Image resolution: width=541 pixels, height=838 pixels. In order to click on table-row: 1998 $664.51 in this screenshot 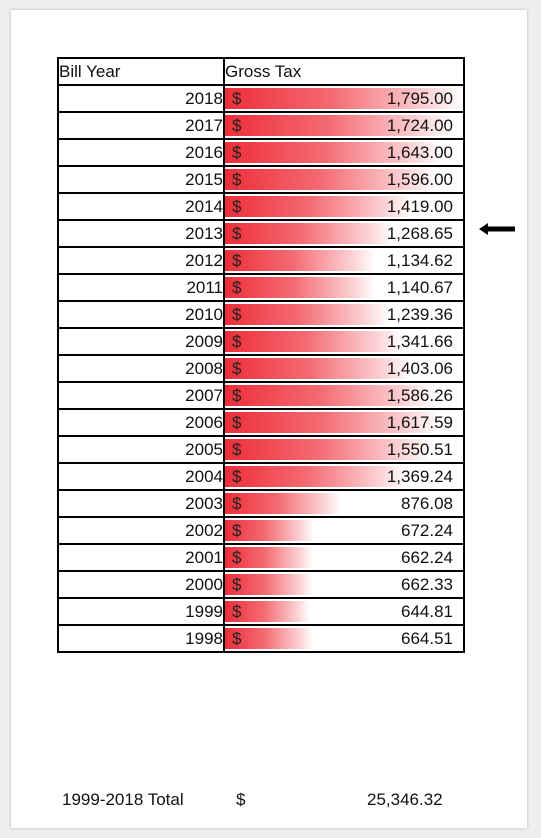, I will do `click(261, 638)`.